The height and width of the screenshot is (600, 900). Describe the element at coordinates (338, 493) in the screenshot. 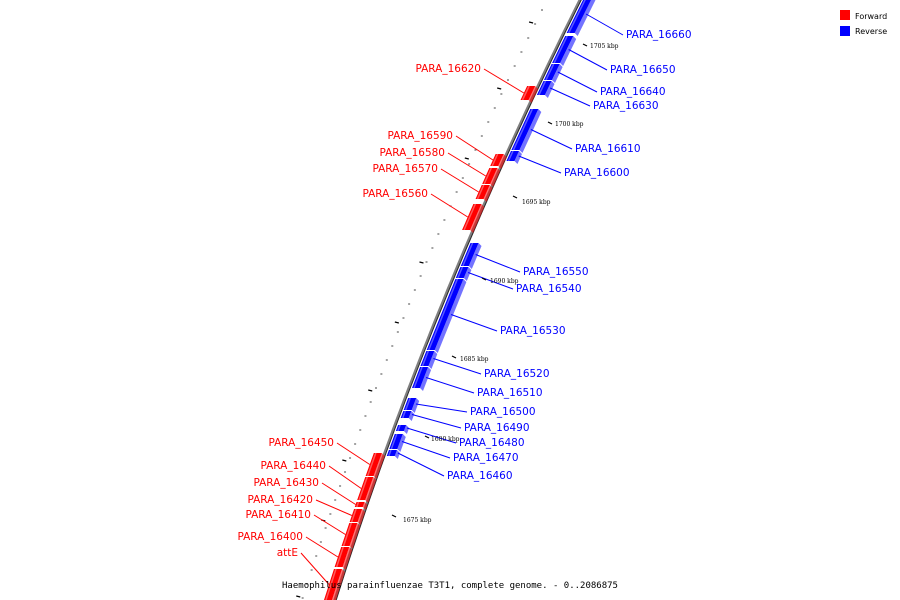

I see `forward-gene-8-leader` at that location.